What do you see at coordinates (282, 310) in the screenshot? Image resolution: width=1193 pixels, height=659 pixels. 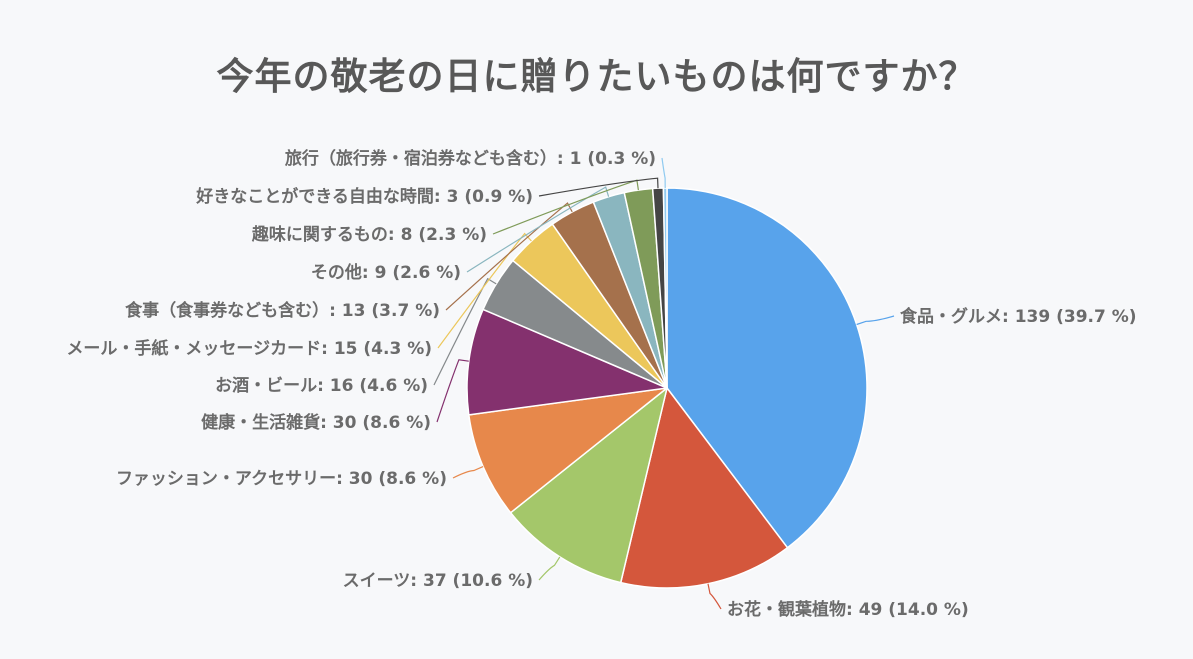 I see `data-label: 食事（食事券なども含む）: 13 (3.7 %)` at bounding box center [282, 310].